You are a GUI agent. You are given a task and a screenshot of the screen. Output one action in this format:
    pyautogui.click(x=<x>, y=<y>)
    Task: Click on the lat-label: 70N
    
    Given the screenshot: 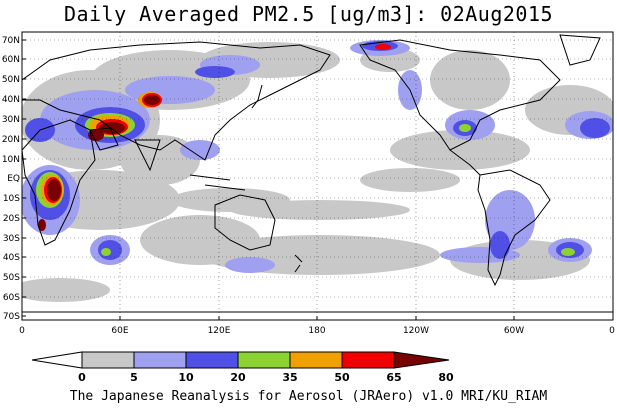 What is the action you would take?
    pyautogui.click(x=11, y=41)
    